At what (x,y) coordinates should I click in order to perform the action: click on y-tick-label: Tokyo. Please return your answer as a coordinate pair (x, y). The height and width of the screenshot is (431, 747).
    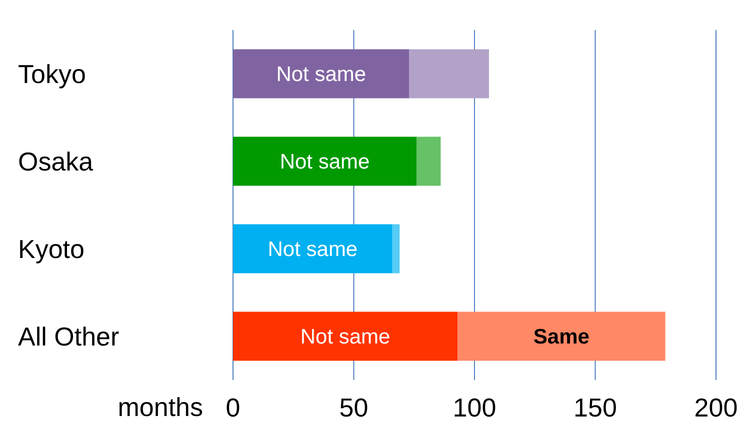
    Looking at the image, I should click on (52, 73).